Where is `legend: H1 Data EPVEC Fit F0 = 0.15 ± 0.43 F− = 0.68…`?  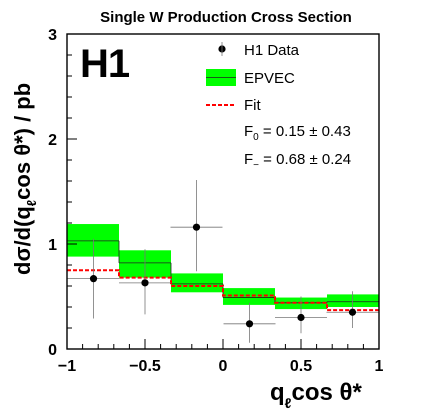
legend: H1 Data EPVEC Fit F0 = 0.15 ± 0.43 F− = 0.68… is located at coordinates (278, 106).